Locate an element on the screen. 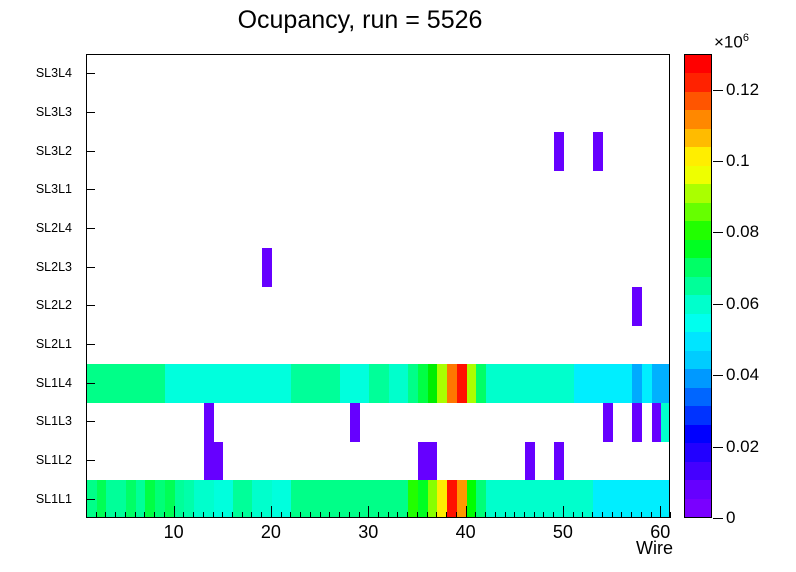  color-bar-tick-label: 0.12 is located at coordinates (743, 89).